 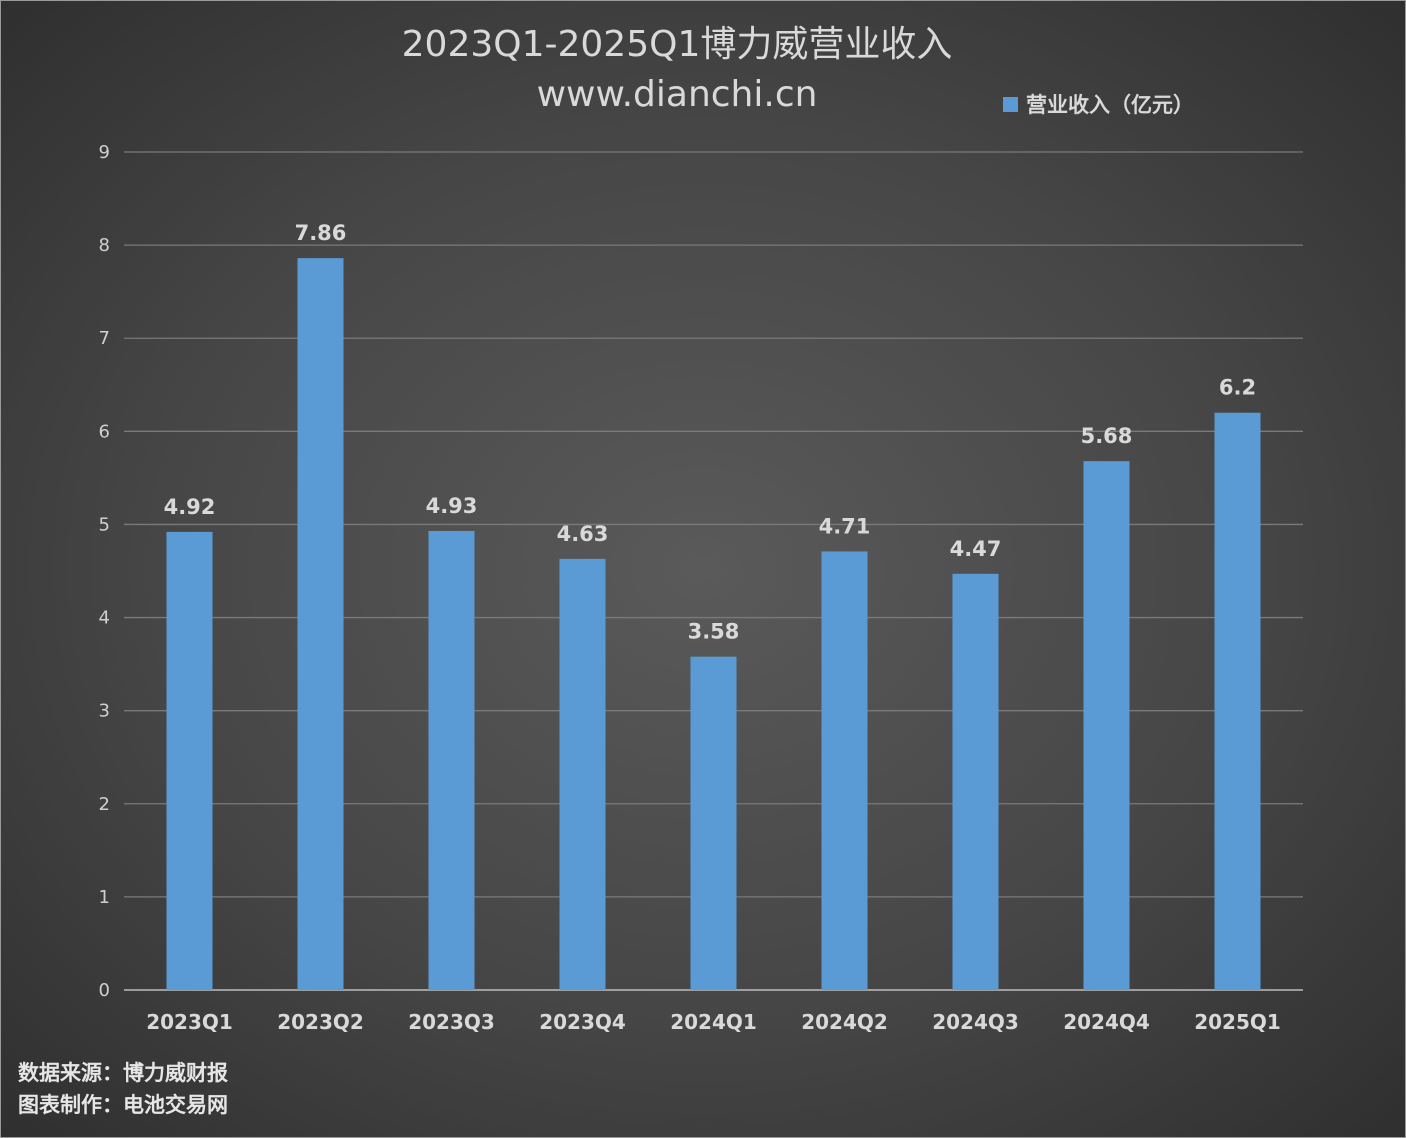 What do you see at coordinates (123, 1105) in the screenshot?
I see `producer-note: 图表制作：电池交易网` at bounding box center [123, 1105].